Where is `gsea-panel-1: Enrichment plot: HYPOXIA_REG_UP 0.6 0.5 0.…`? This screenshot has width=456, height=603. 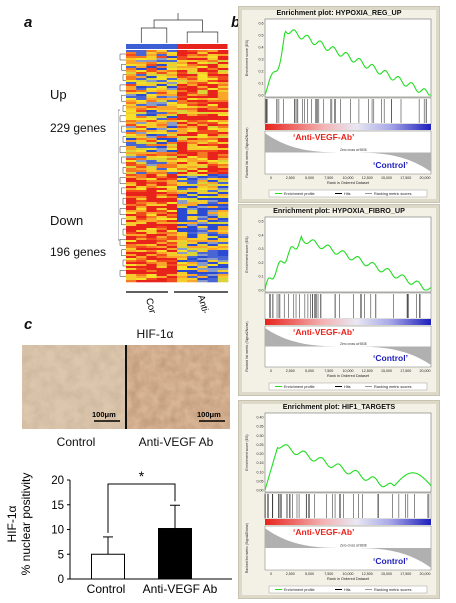 gsea-panel-1: Enrichment plot: HYPOXIA_REG_UP 0.6 0.5 0.… is located at coordinates (339, 104).